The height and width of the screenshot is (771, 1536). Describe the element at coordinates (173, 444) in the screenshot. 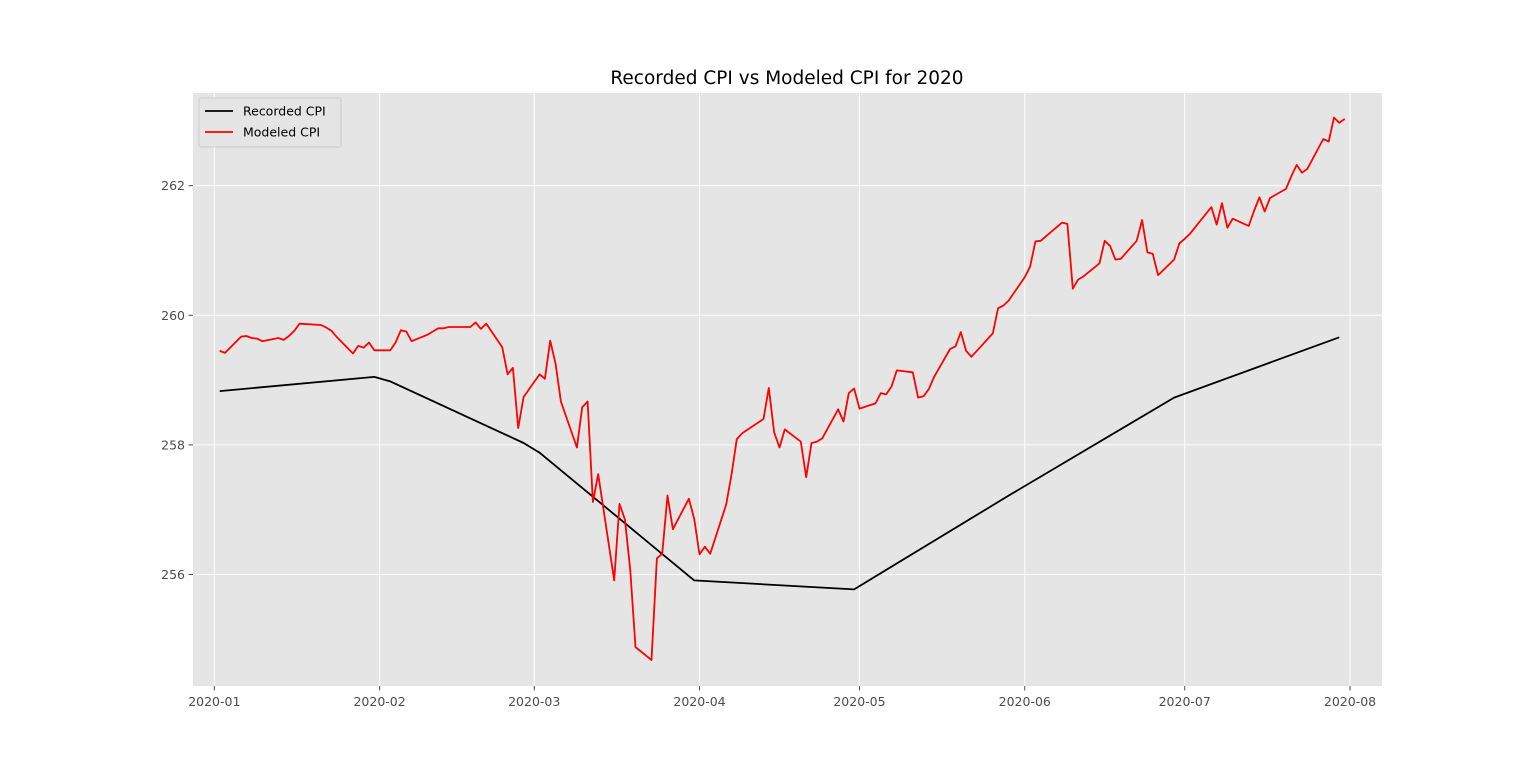

I see `y-tick-label: 258` at that location.